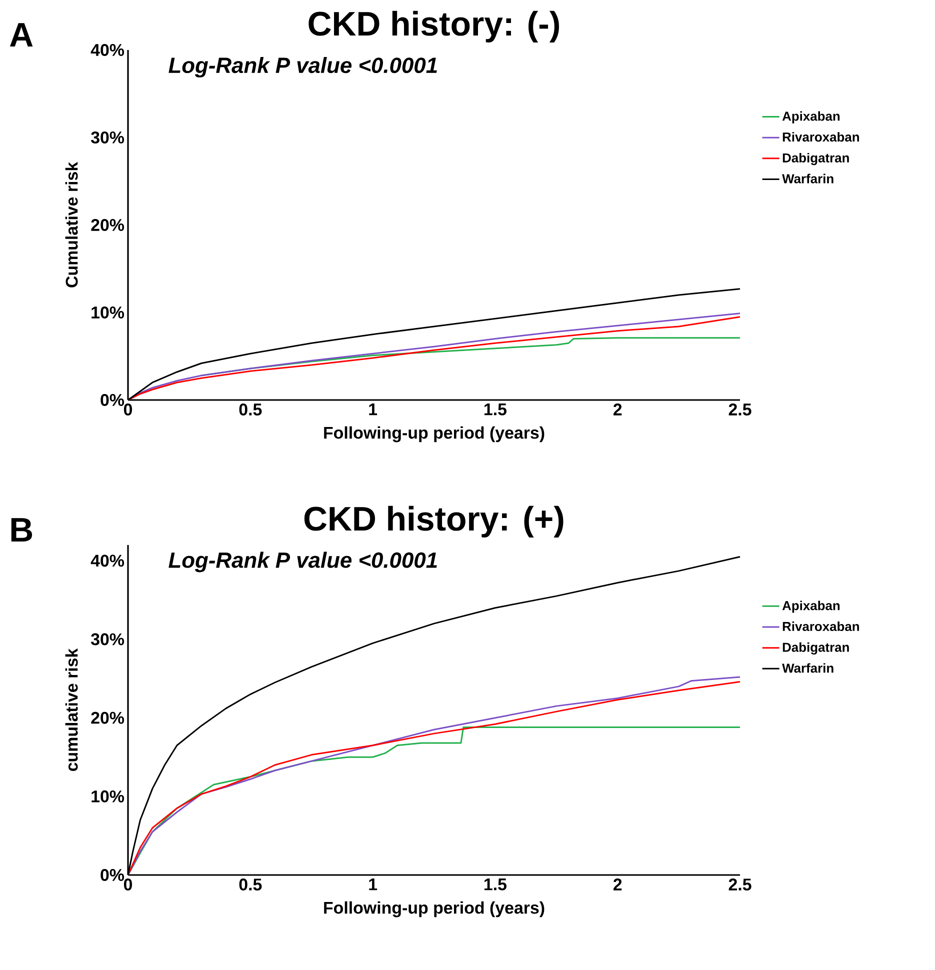  What do you see at coordinates (71, 710) in the screenshot?
I see `y-axis-title: cumulative risk` at bounding box center [71, 710].